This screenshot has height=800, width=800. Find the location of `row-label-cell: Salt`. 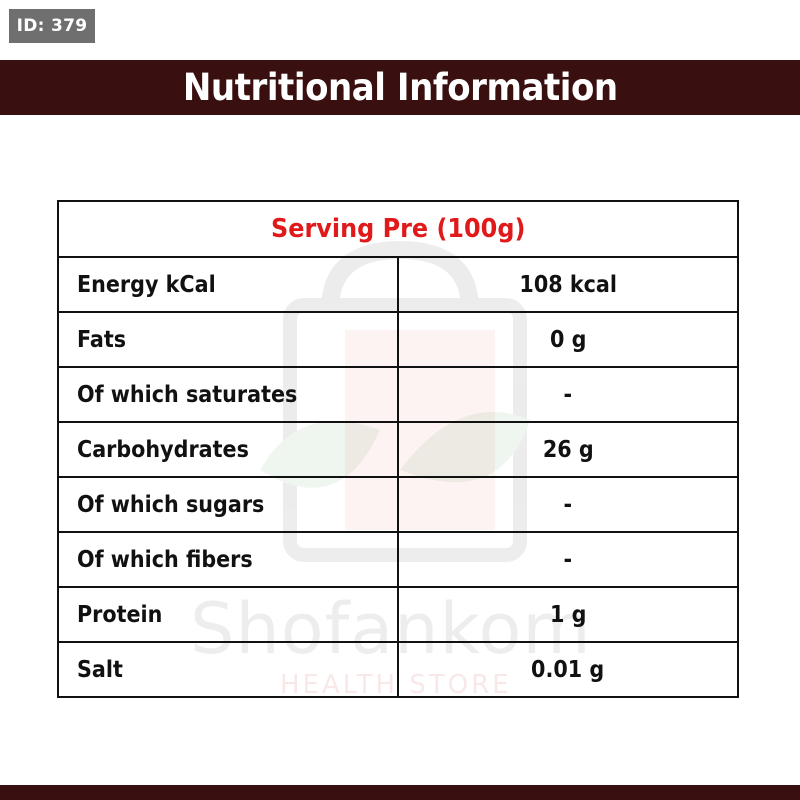

row-label-cell: Salt is located at coordinates (228, 669).